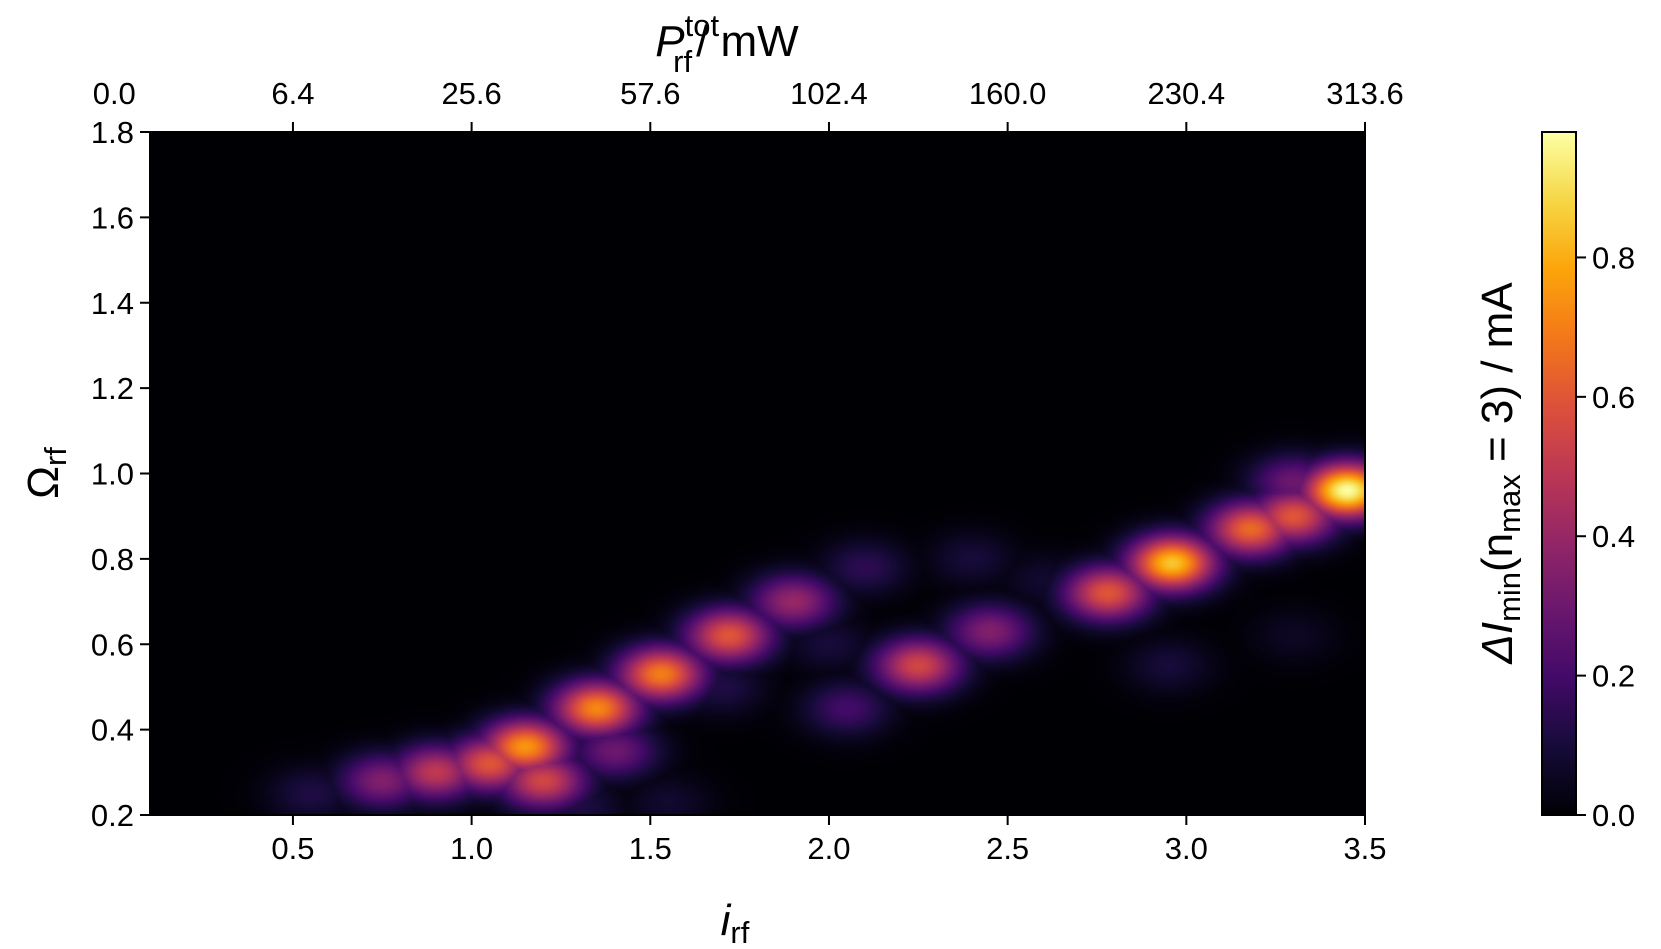  Describe the element at coordinates (1559, 473) in the screenshot. I see `colorbar-gradient` at that location.